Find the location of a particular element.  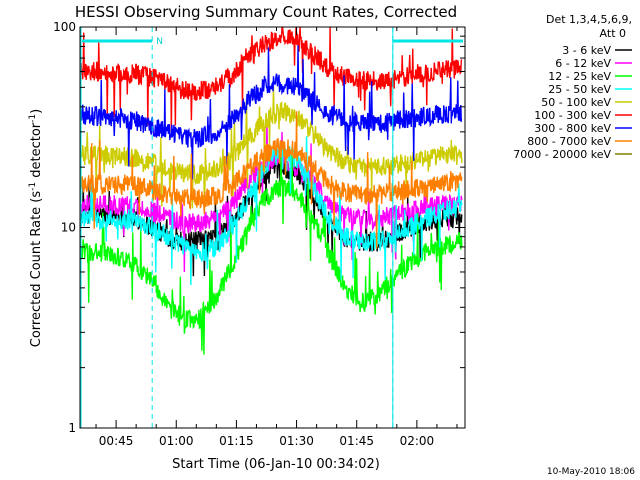

legend-entry-label: 6 - 12 keV is located at coordinates (583, 63).